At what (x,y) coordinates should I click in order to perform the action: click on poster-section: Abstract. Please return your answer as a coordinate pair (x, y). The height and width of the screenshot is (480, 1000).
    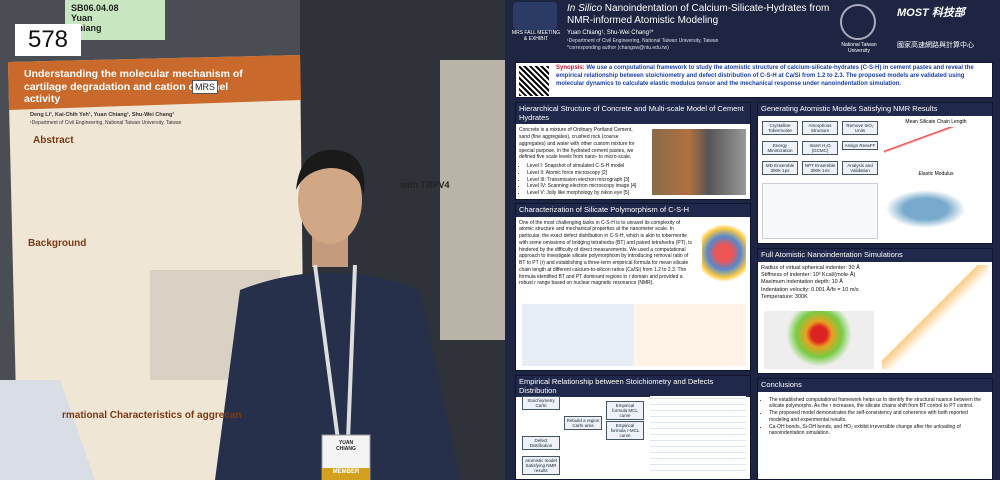
    Looking at the image, I should click on (53, 140).